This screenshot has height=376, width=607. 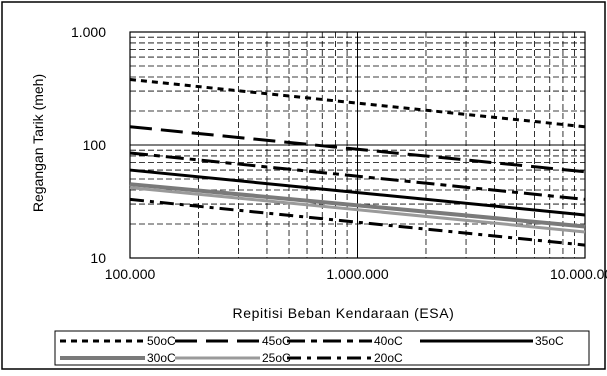 I want to click on series-line-25oC, so click(x=357, y=210).